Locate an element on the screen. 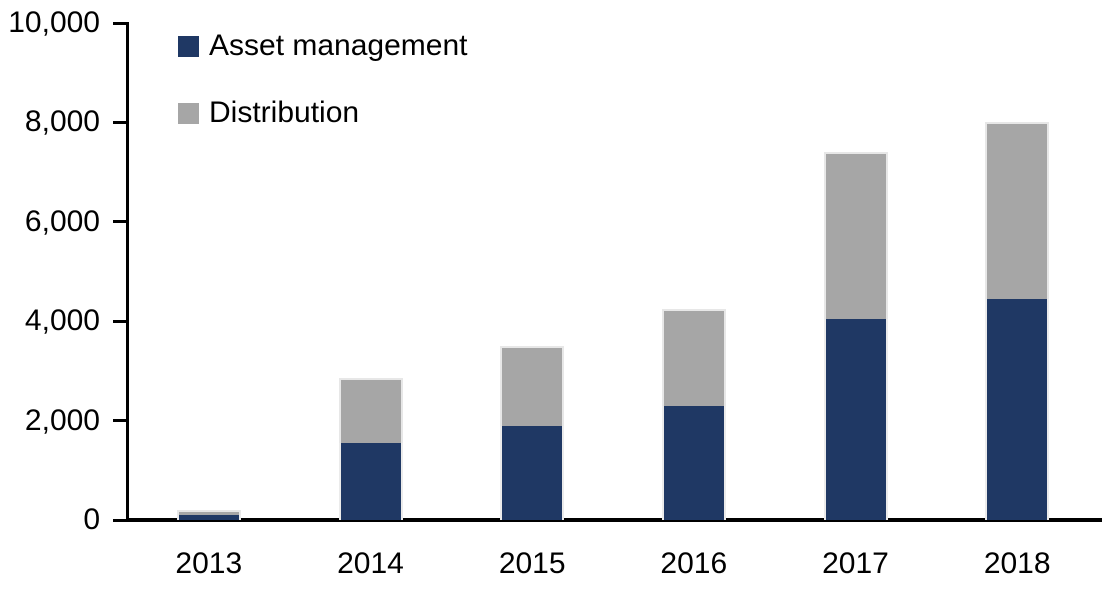 The image size is (1102, 594). y-axis-tick-label: 0 is located at coordinates (91, 519).